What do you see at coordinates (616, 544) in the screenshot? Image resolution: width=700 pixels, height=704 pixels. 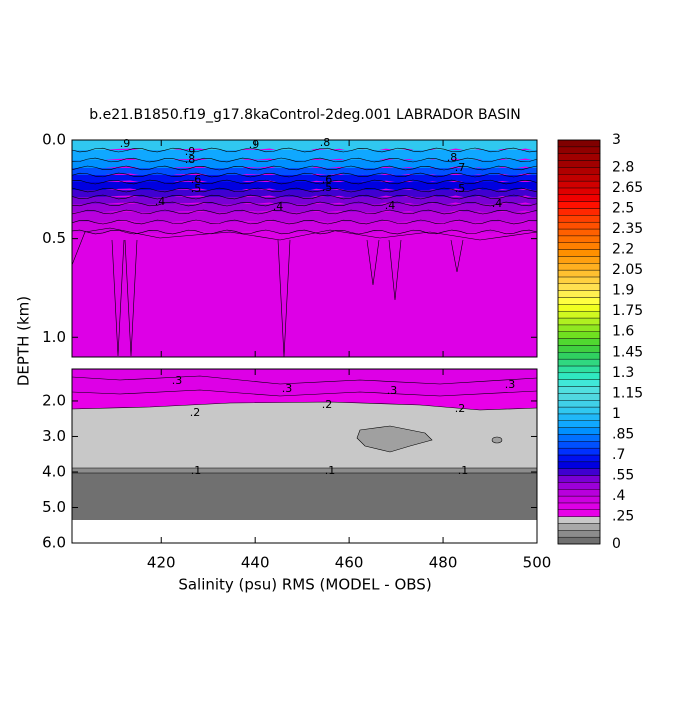 I see `colorbar-label: 0` at bounding box center [616, 544].